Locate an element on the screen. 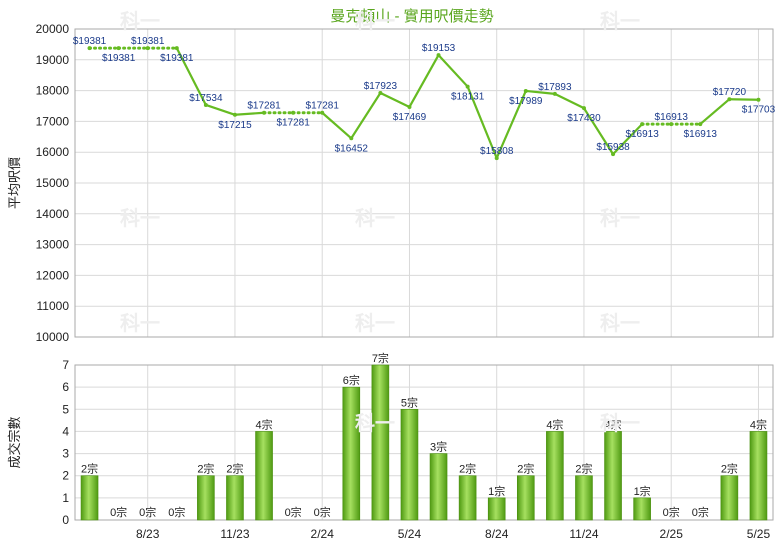 The height and width of the screenshot is (550, 780). volume-data-label: 5宗 is located at coordinates (409, 402).